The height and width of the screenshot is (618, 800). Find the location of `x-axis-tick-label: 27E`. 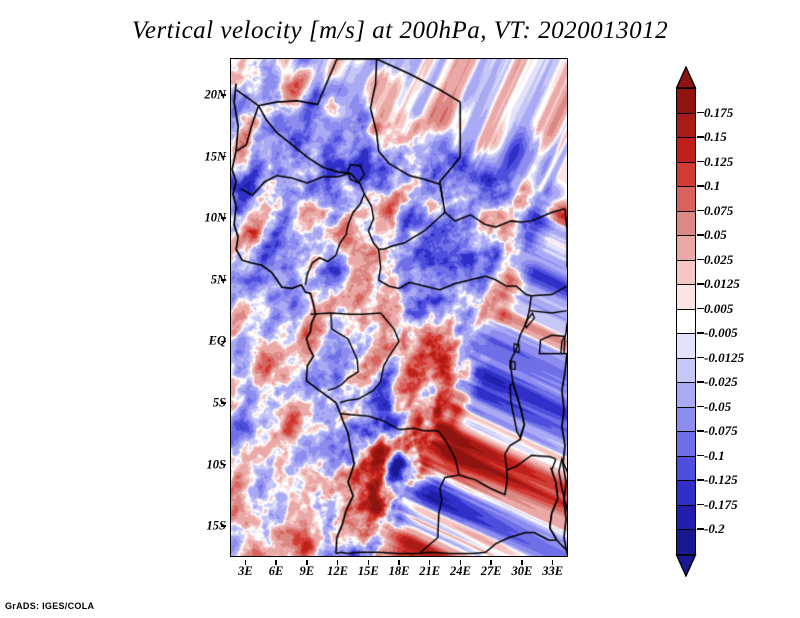

x-axis-tick-label: 27E is located at coordinates (491, 571).